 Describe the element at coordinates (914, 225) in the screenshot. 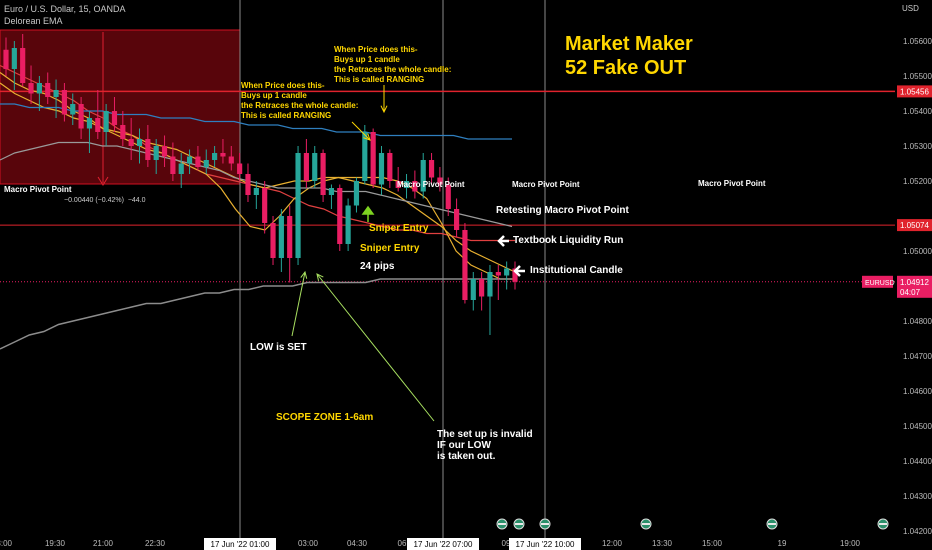

I see `price-tag-bg` at that location.